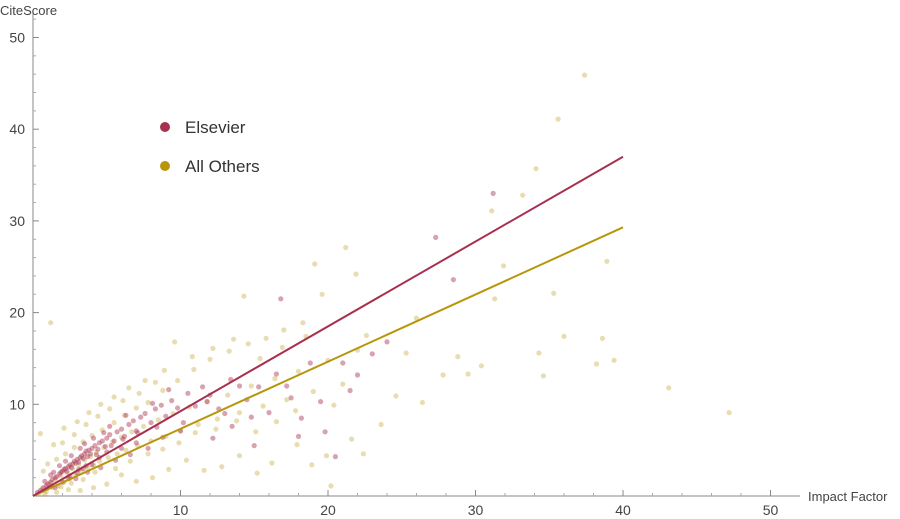 This screenshot has height=519, width=900. What do you see at coordinates (771, 510) in the screenshot?
I see `x-tick-label: 50` at bounding box center [771, 510].